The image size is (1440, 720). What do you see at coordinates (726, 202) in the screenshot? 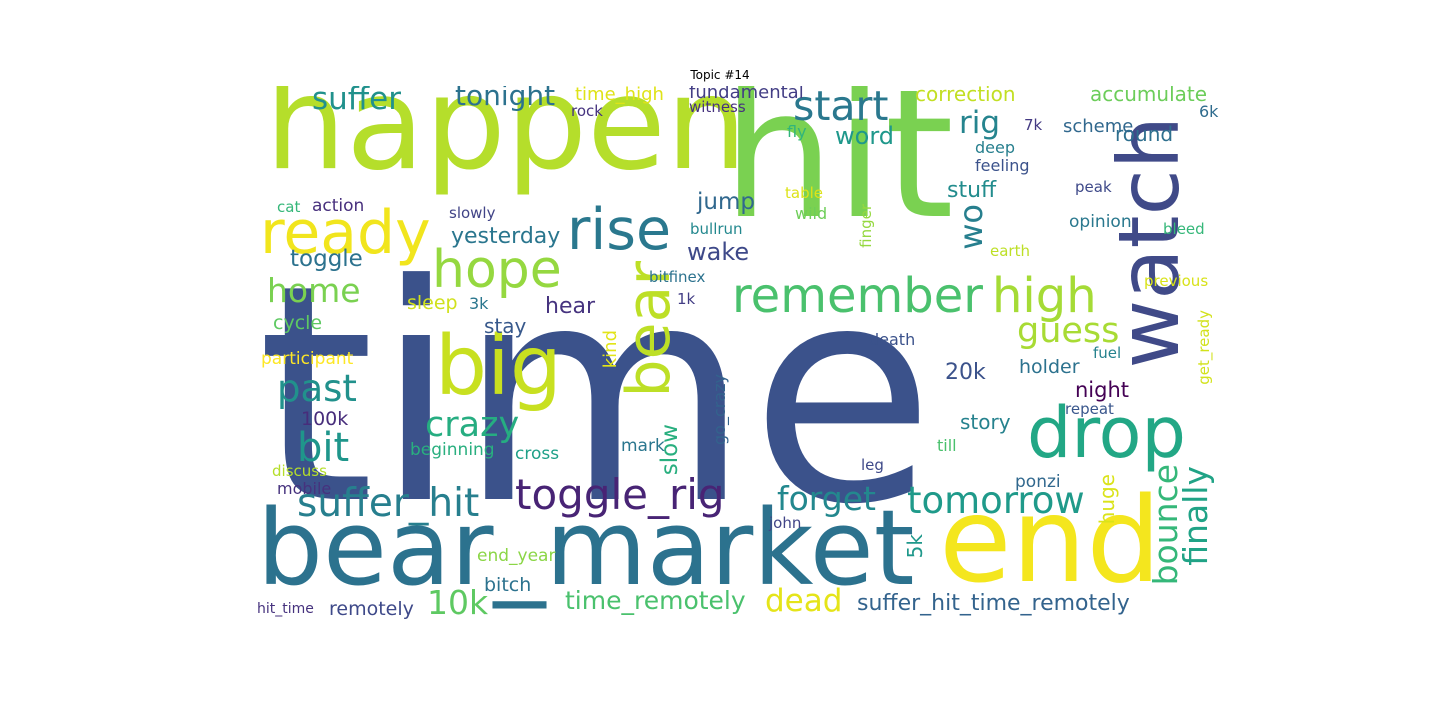
I see `word-jump: jump` at bounding box center [726, 202].